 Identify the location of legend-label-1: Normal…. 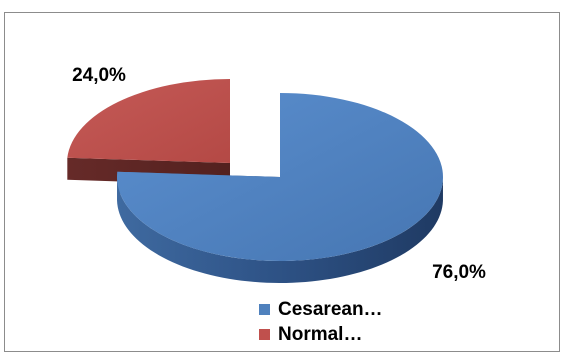
(320, 334).